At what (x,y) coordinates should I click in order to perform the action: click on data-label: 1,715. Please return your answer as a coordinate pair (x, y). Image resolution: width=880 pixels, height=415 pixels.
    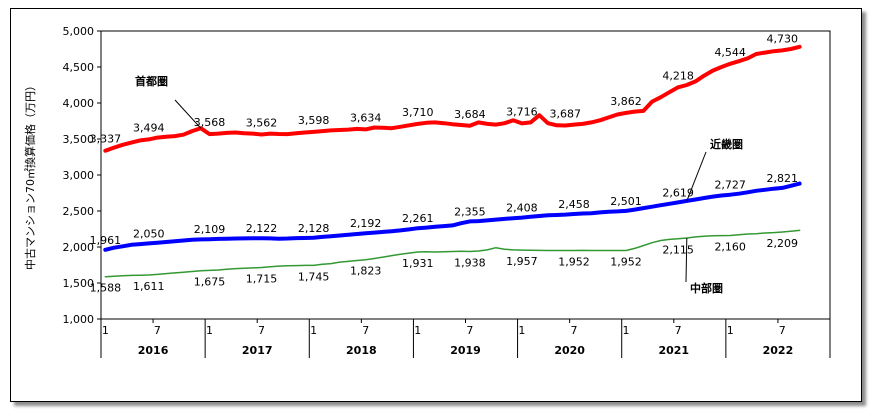
    Looking at the image, I should click on (262, 279).